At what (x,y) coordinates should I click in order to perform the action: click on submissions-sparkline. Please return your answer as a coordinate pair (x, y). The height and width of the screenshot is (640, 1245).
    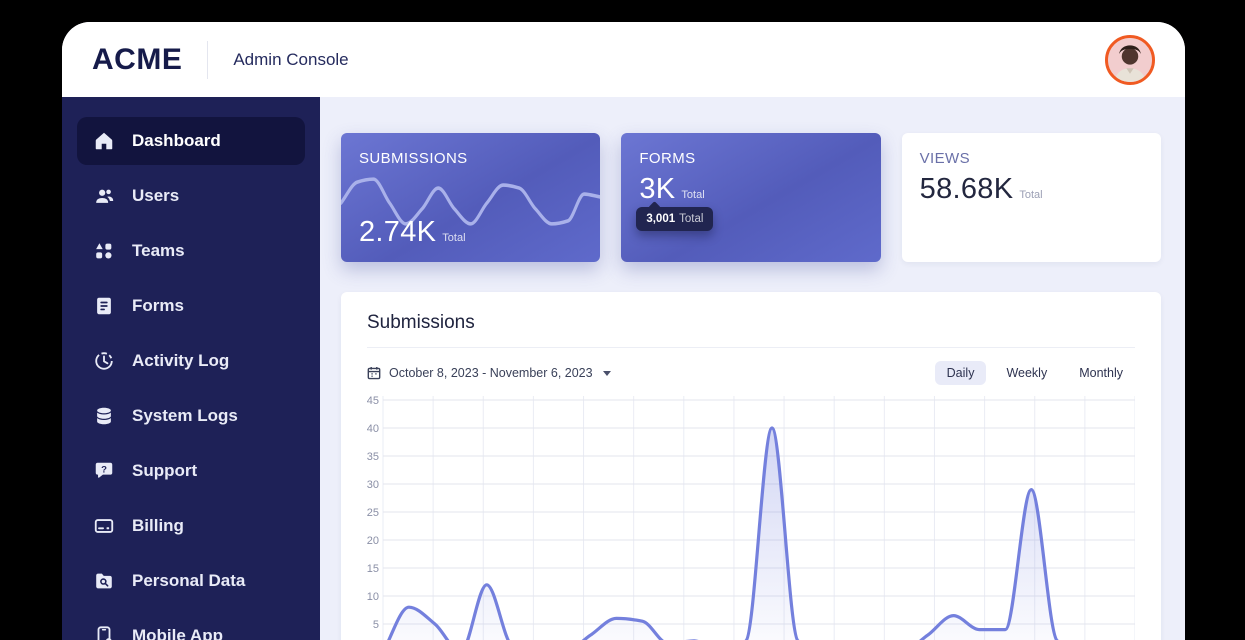
    Looking at the image, I should click on (470, 203).